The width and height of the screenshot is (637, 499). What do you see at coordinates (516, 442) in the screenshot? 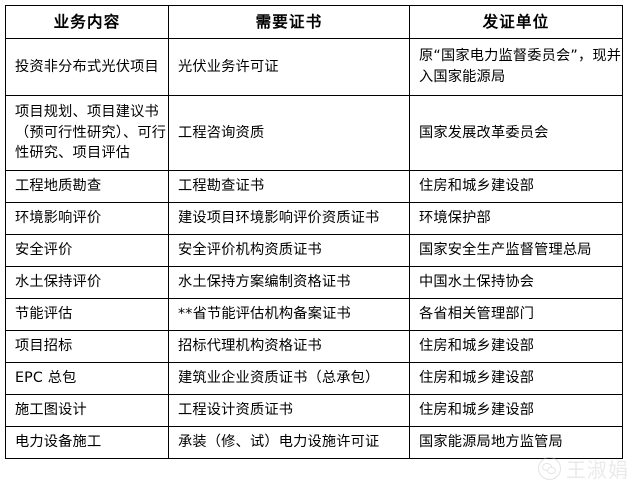
I see `cell-issuer: 国家能源局地方监管局` at bounding box center [516, 442].